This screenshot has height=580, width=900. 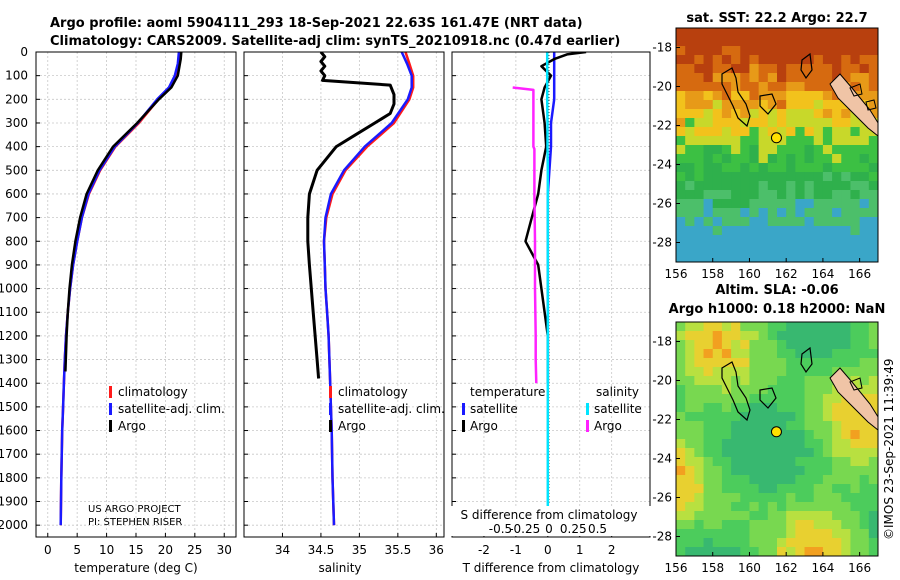 I want to click on sst-map-frame, so click(x=777, y=145).